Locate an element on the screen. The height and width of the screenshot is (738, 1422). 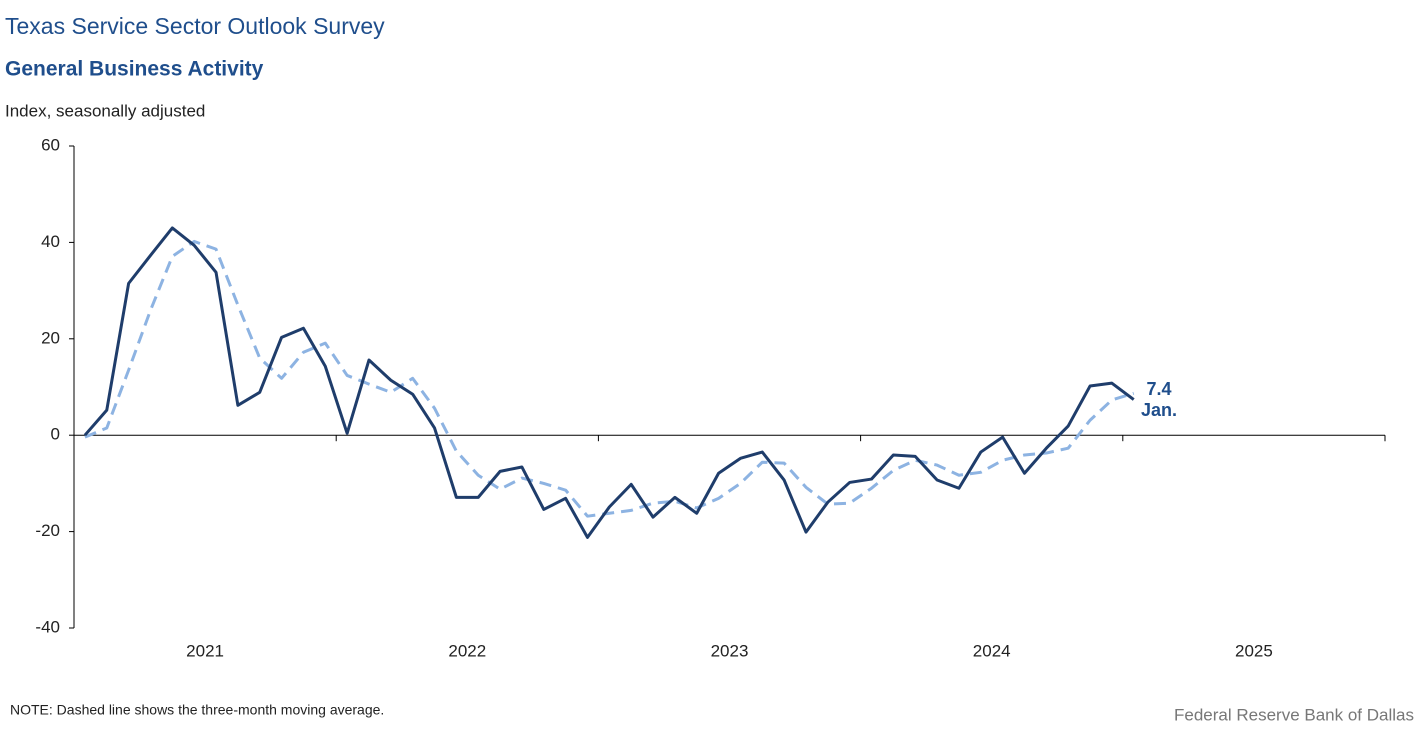
y-tick-label: 20 is located at coordinates (50, 337).